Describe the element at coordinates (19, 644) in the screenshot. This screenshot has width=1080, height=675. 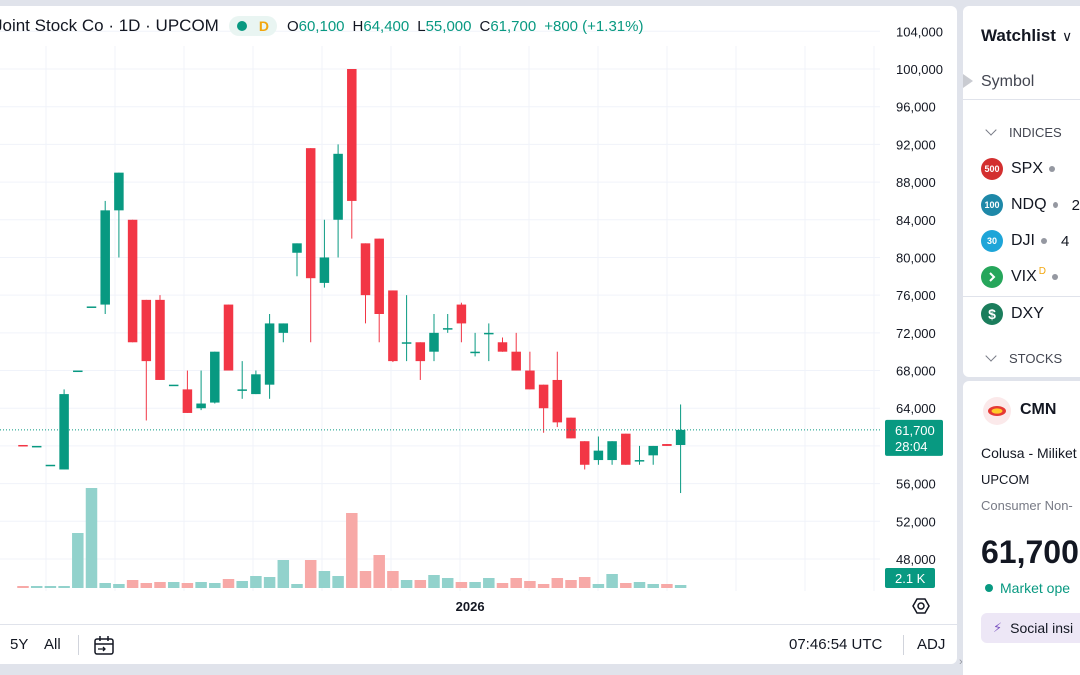
I see `range-5y-button: 5Y` at that location.